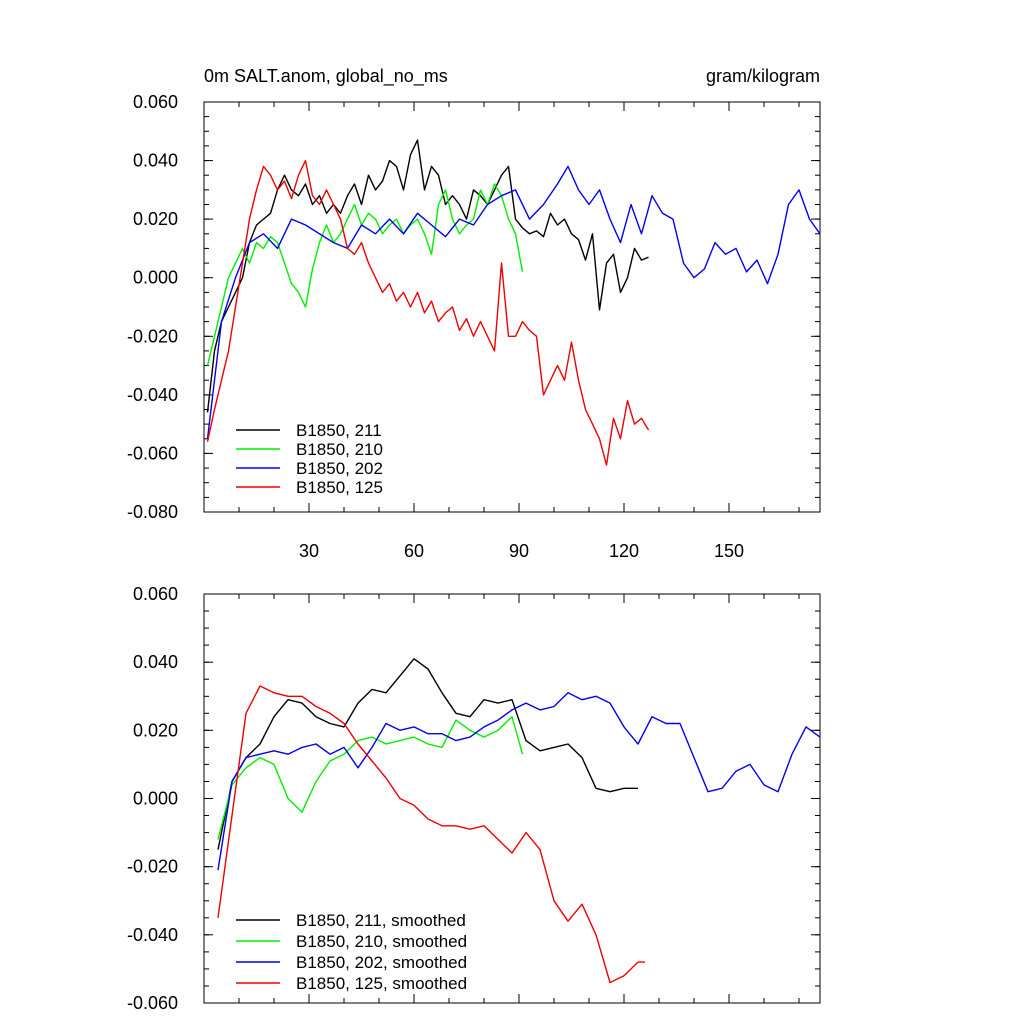 This screenshot has width=1024, height=1024. I want to click on units-label: gram/kilogram, so click(763, 76).